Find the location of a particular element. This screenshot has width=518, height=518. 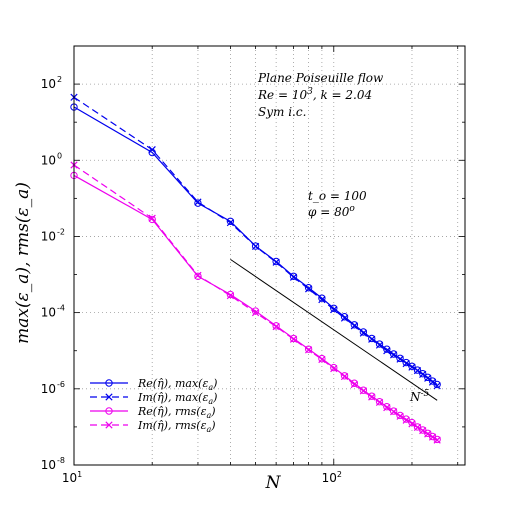

annotation-re-suffix: , k = 2.04 is located at coordinates (342, 95).